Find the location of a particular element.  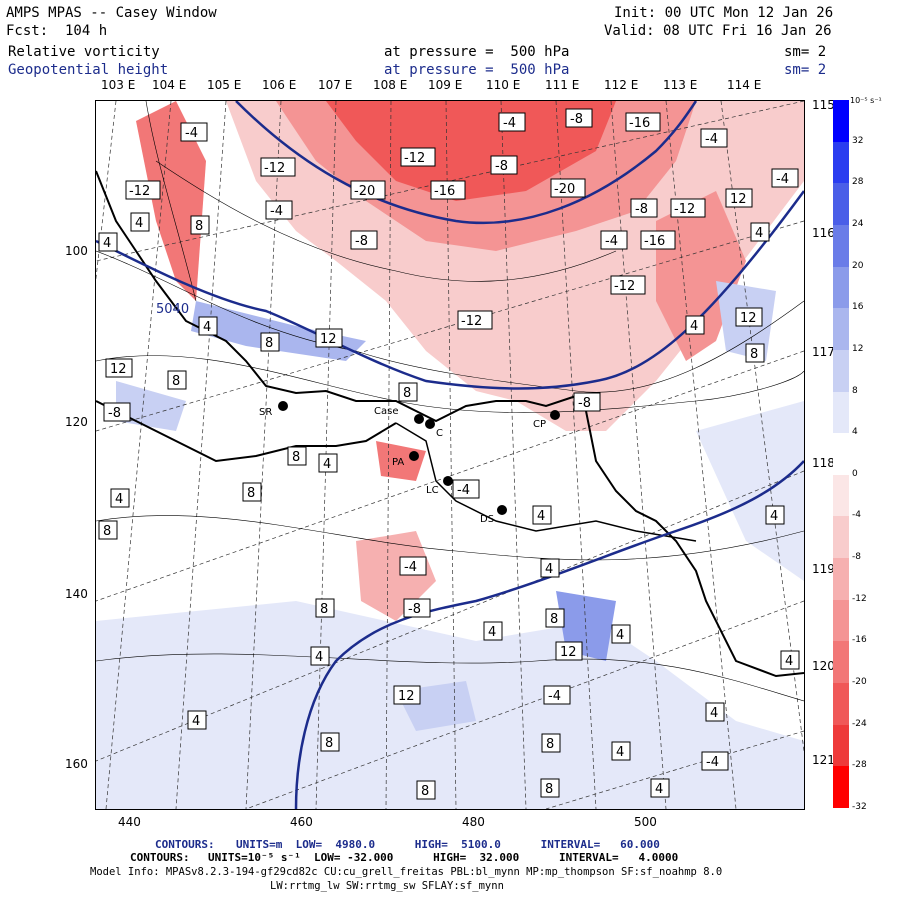

vorticity-contours-label: CONTOURS: is located at coordinates (160, 857).